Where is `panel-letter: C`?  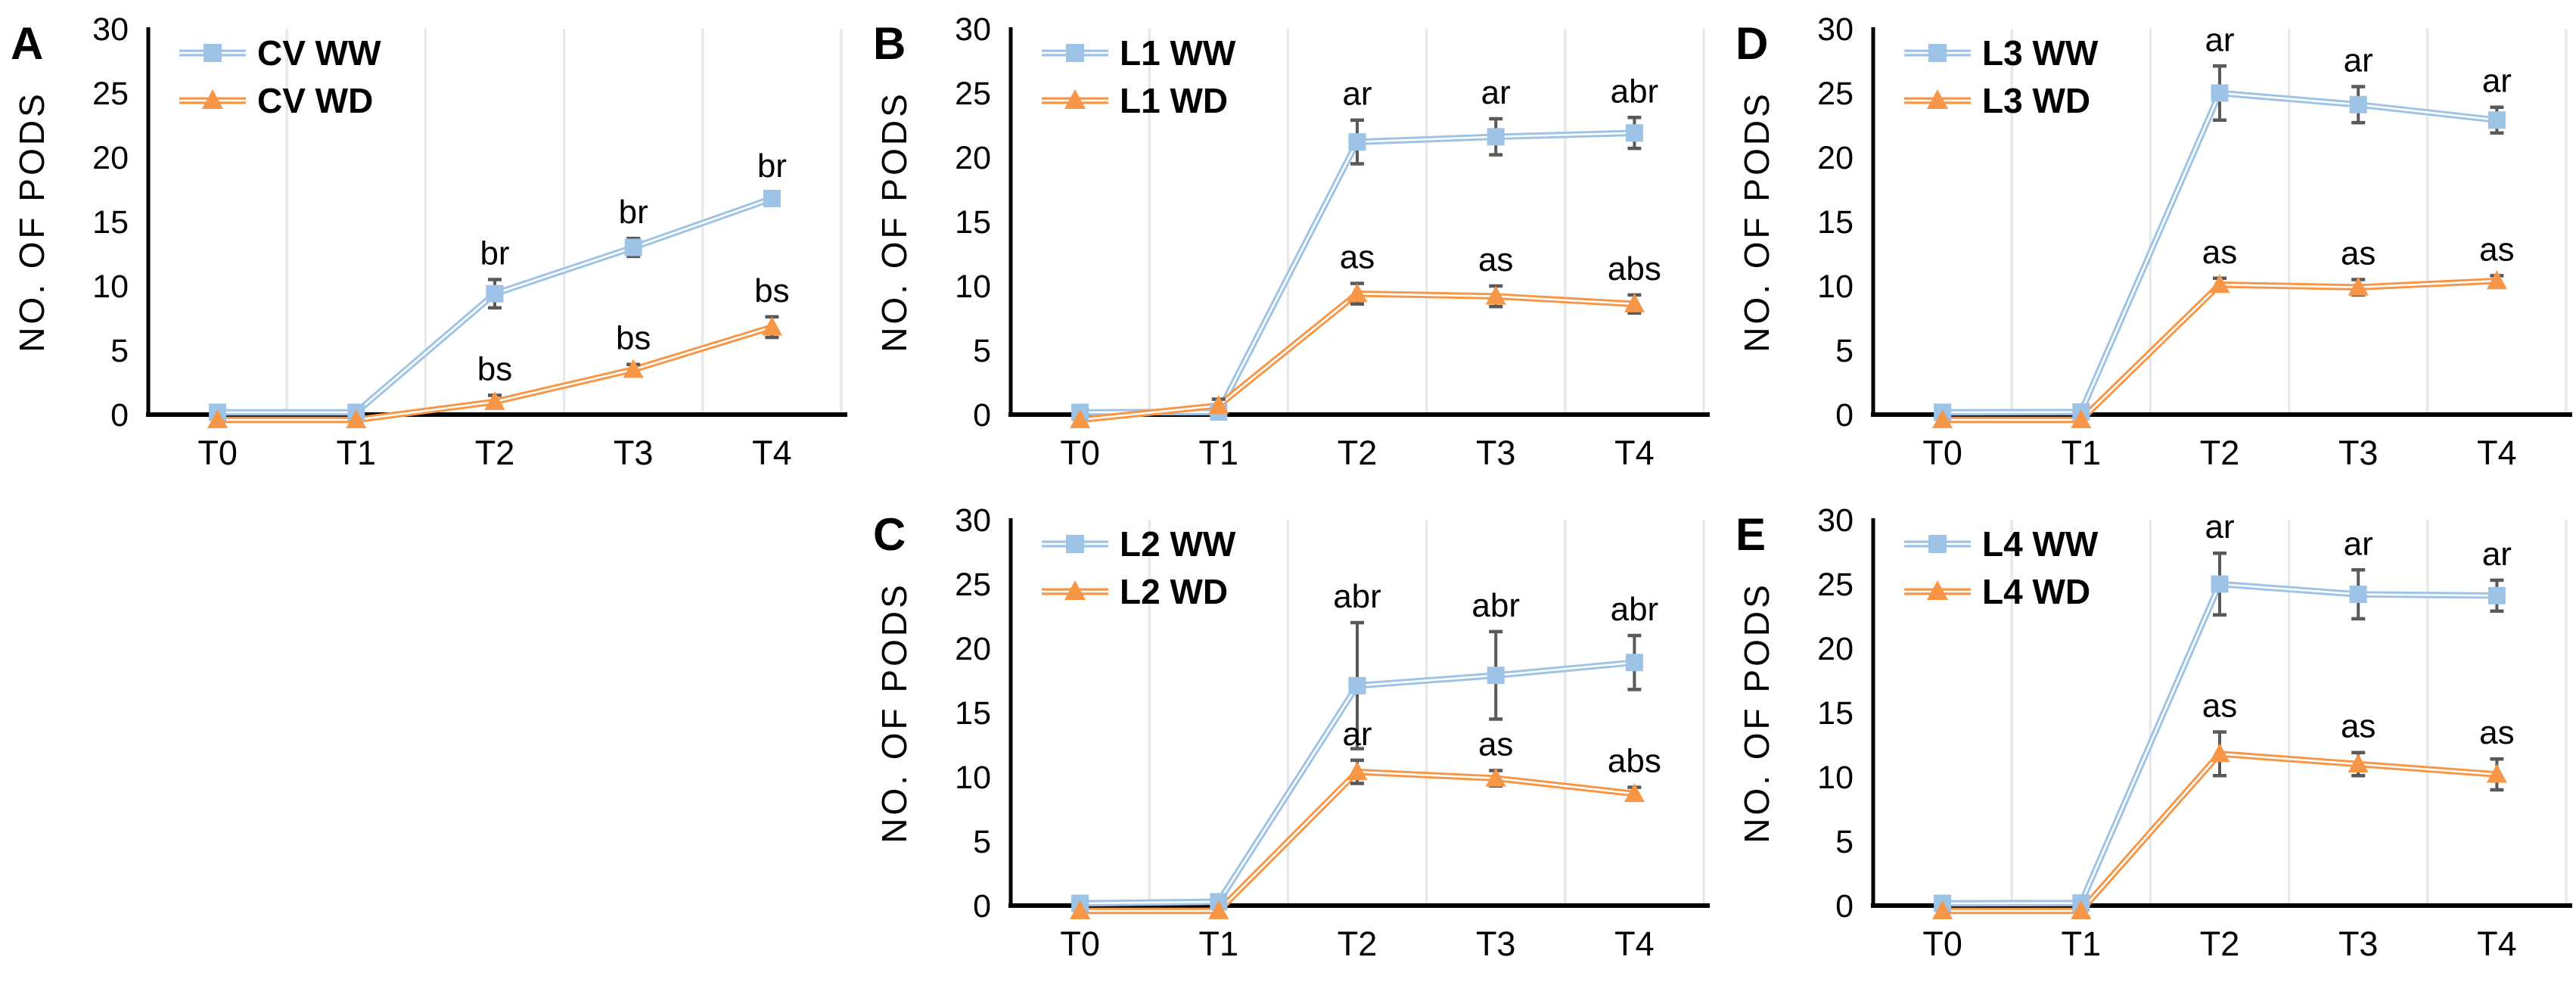 panel-letter: C is located at coordinates (889, 534).